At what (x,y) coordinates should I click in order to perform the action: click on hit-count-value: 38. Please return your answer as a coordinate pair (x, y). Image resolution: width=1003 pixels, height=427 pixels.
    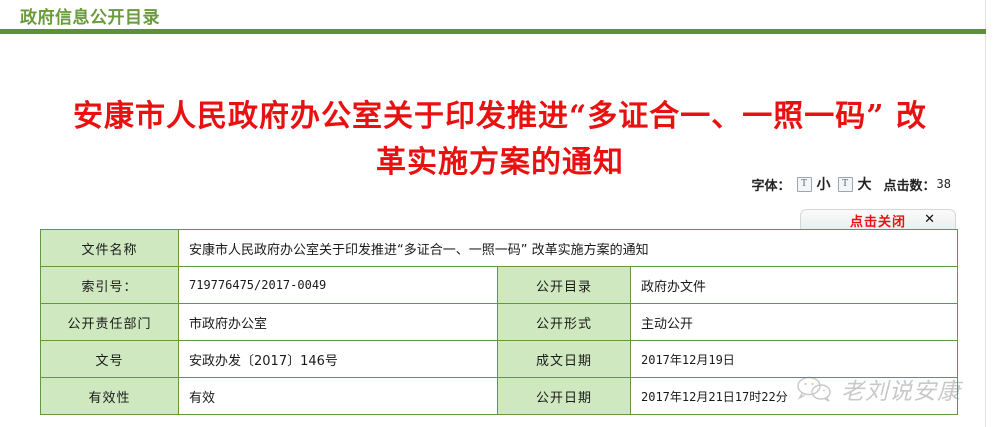
    Looking at the image, I should click on (943, 184).